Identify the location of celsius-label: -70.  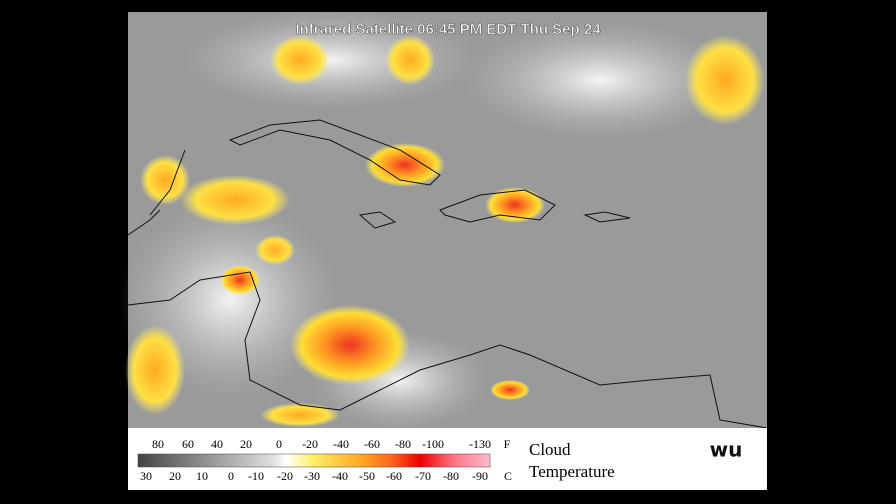
(423, 476).